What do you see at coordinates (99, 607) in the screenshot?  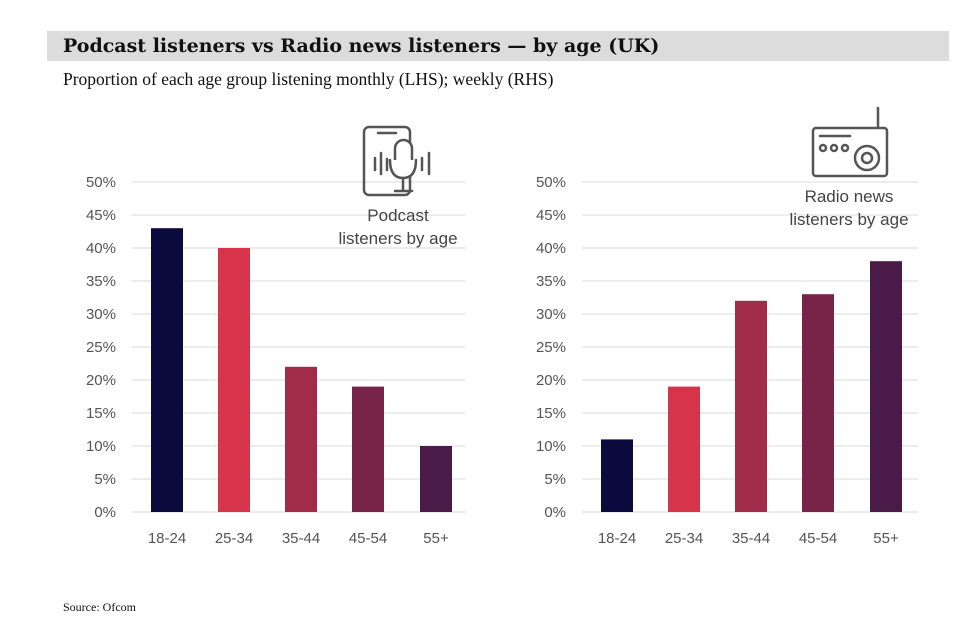 I see `source-note: Source: Ofcom` at bounding box center [99, 607].